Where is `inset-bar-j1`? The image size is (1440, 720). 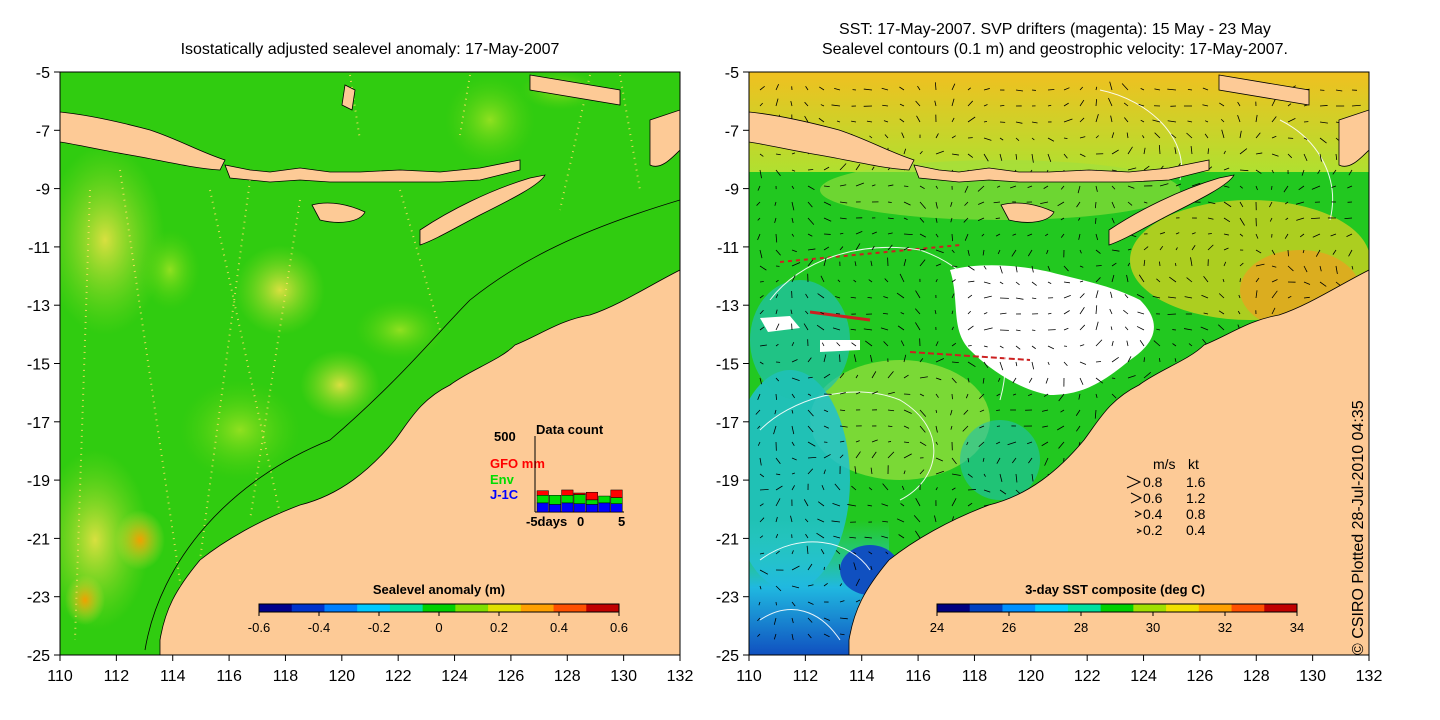
inset-bar-j1 is located at coordinates (542, 507).